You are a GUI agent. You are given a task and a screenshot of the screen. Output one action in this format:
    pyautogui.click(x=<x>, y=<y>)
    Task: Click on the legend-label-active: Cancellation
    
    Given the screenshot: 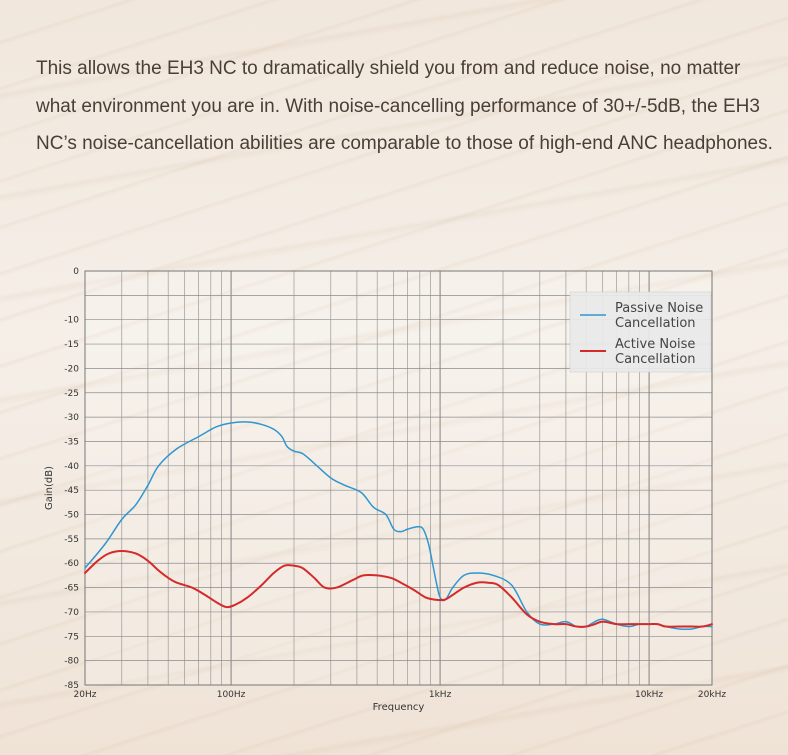 What is the action you would take?
    pyautogui.click(x=655, y=359)
    